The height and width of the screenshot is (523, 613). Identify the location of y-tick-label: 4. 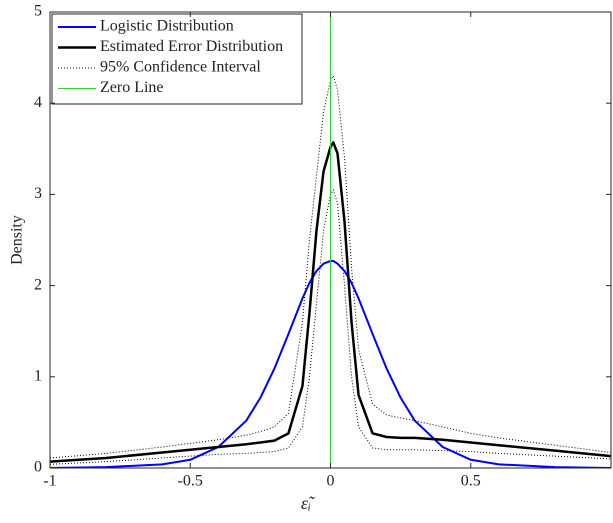
(38, 102).